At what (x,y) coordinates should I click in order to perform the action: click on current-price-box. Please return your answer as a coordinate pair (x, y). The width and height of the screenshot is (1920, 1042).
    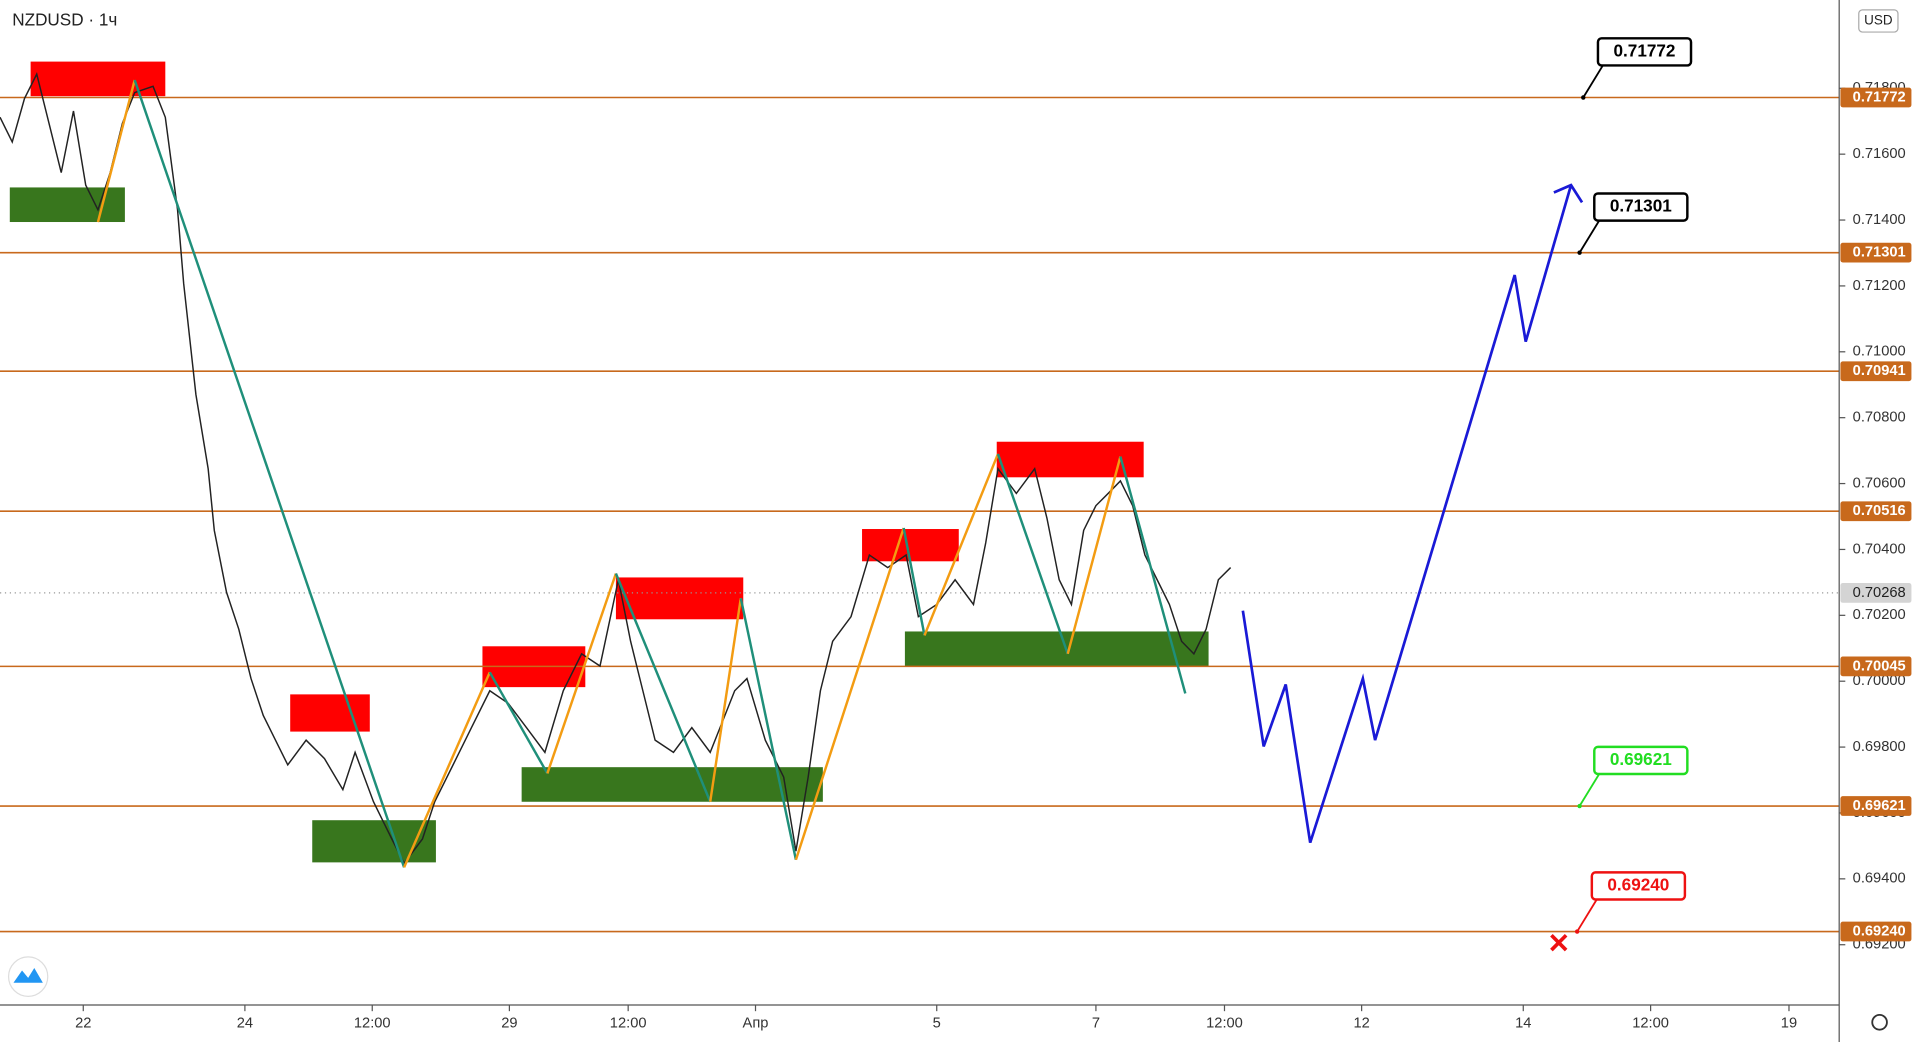
    Looking at the image, I should click on (1876, 593).